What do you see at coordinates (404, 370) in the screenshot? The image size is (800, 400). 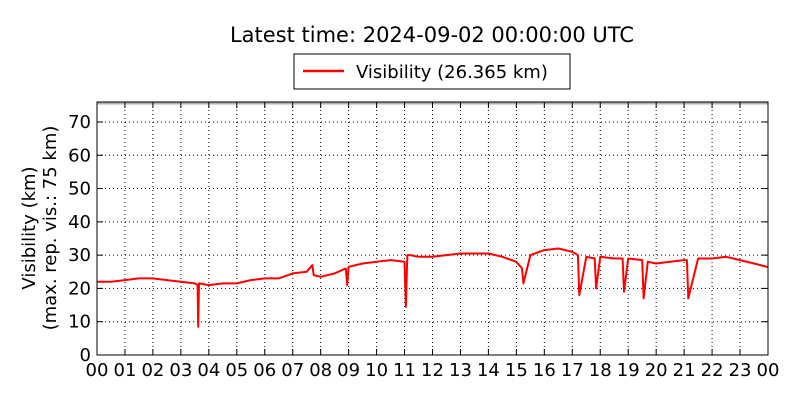 I see `x-tick-label: 11` at bounding box center [404, 370].